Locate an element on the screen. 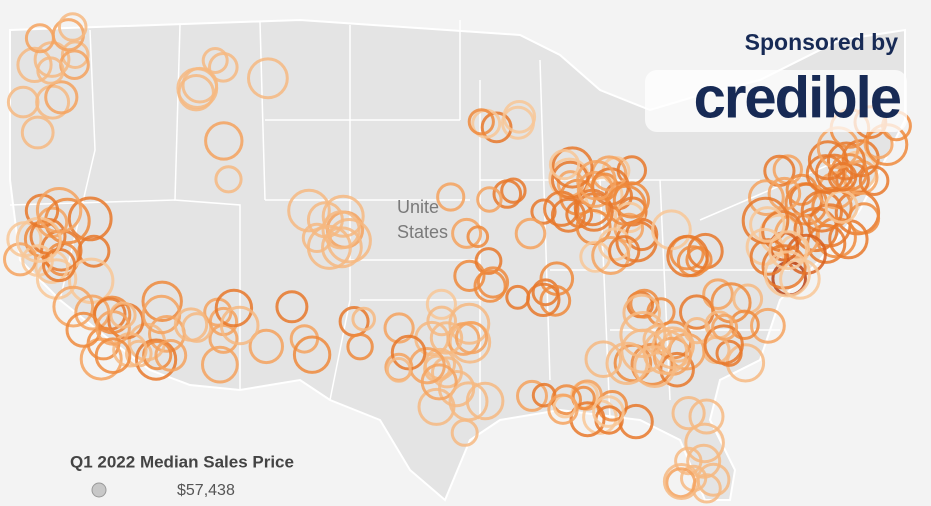 The height and width of the screenshot is (506, 931). legend-title: Q1 2022 Median Sales Price is located at coordinates (182, 461).